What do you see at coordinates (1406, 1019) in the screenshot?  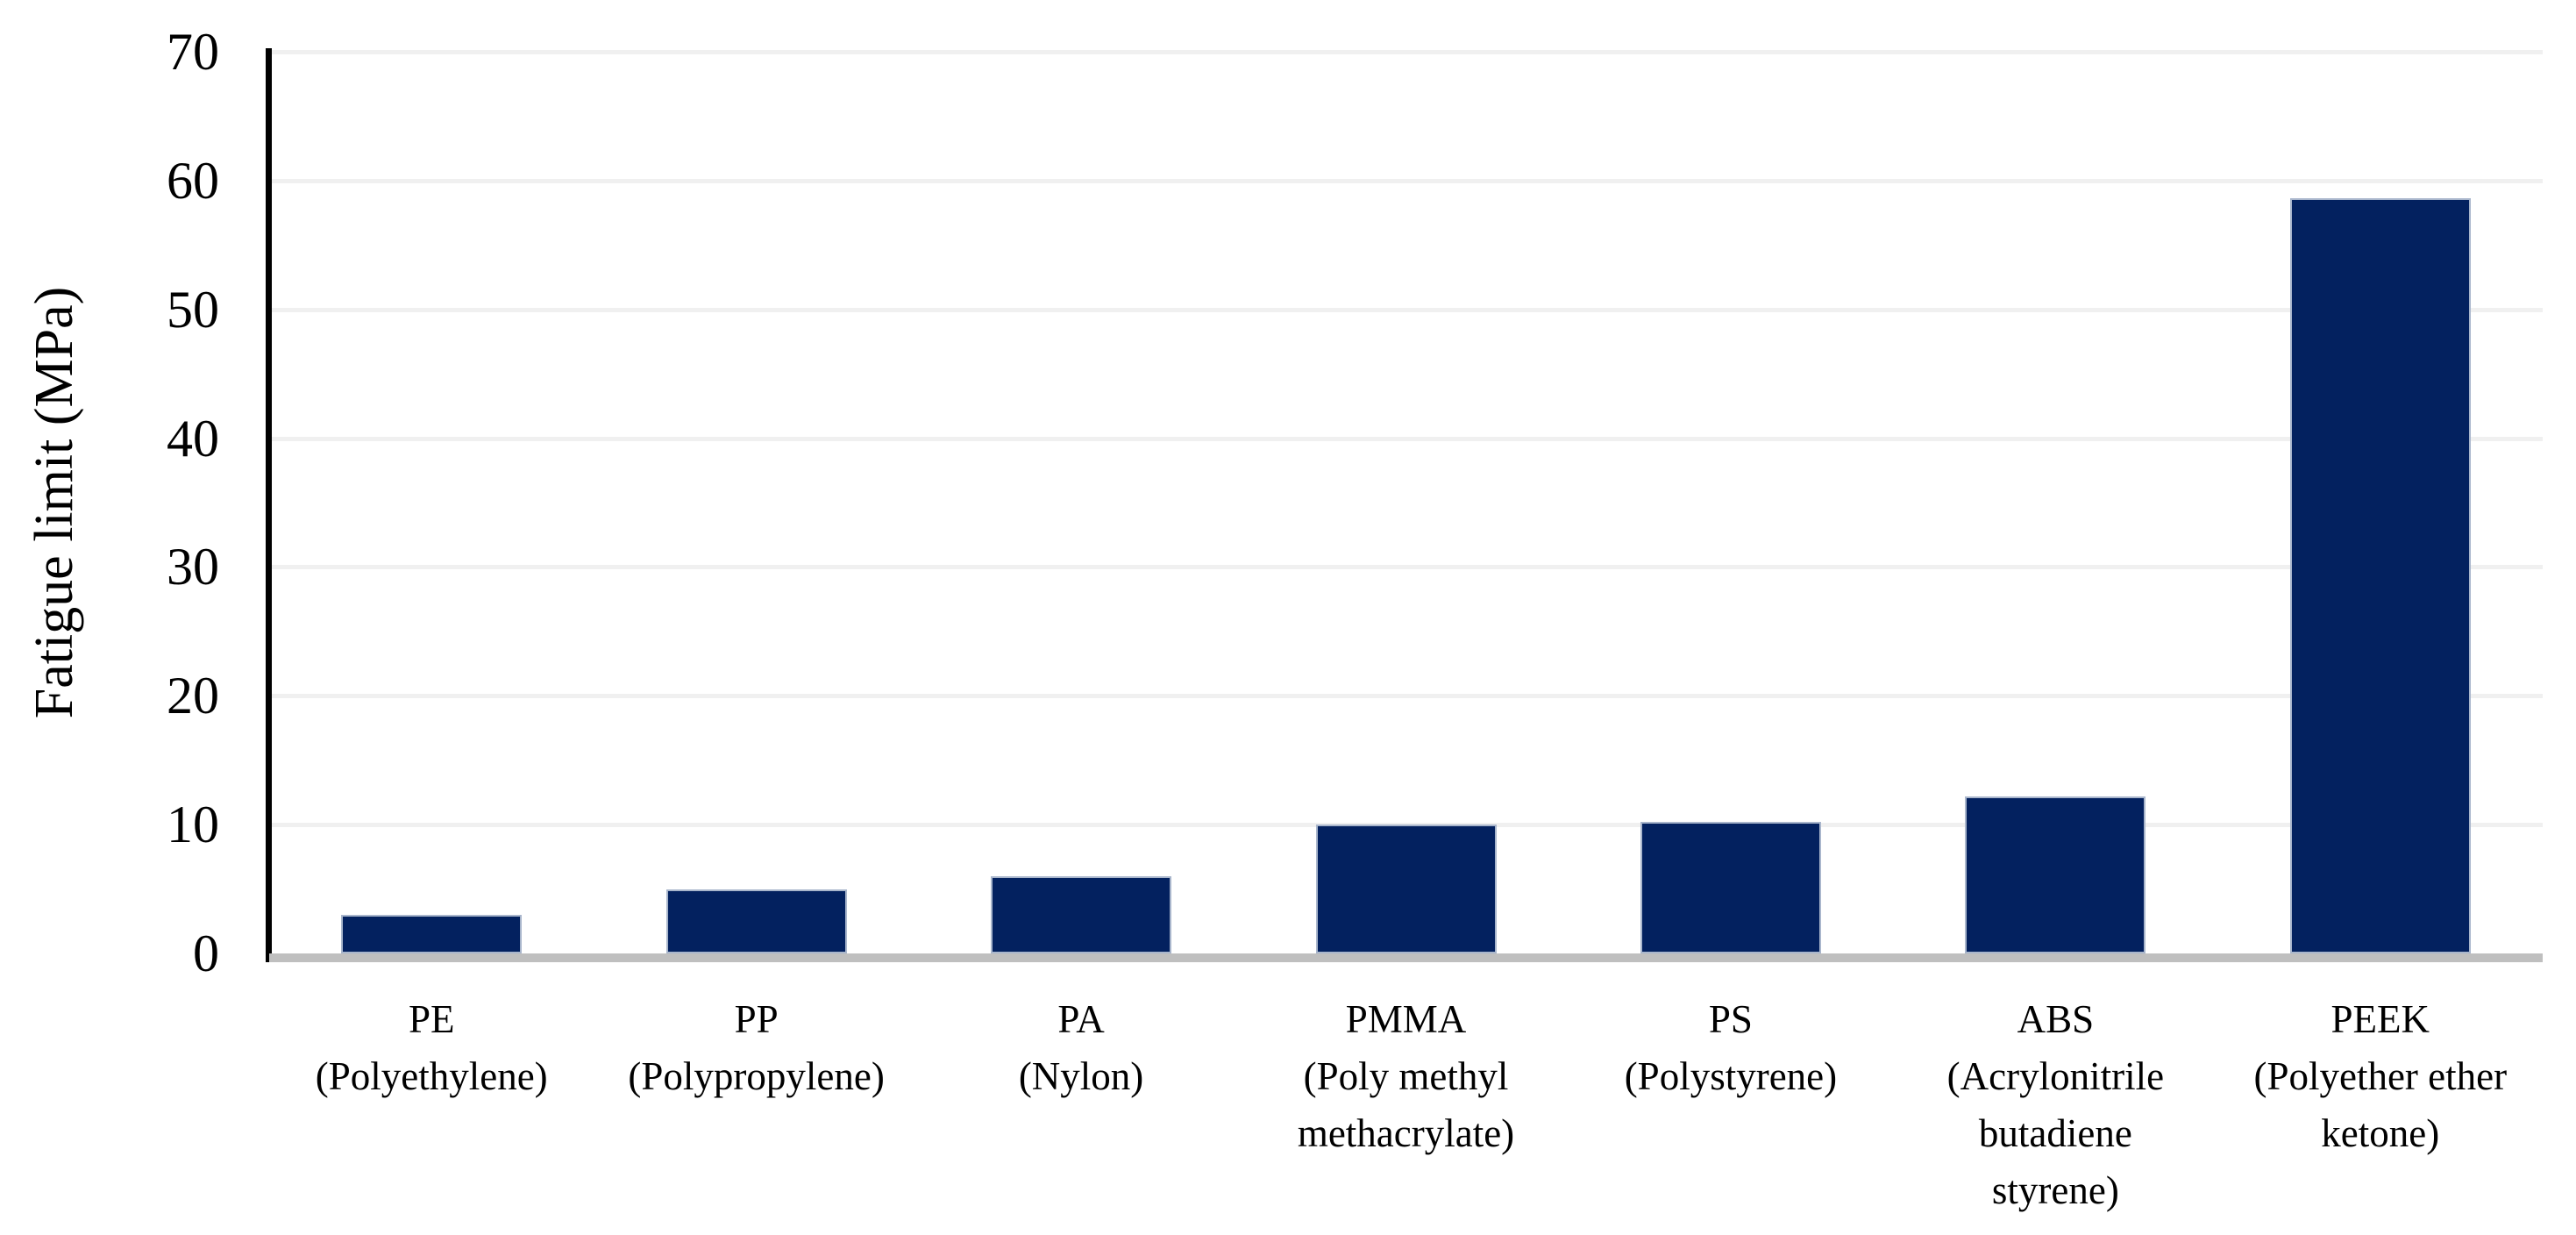 I see `category-label-line: PMMA` at bounding box center [1406, 1019].